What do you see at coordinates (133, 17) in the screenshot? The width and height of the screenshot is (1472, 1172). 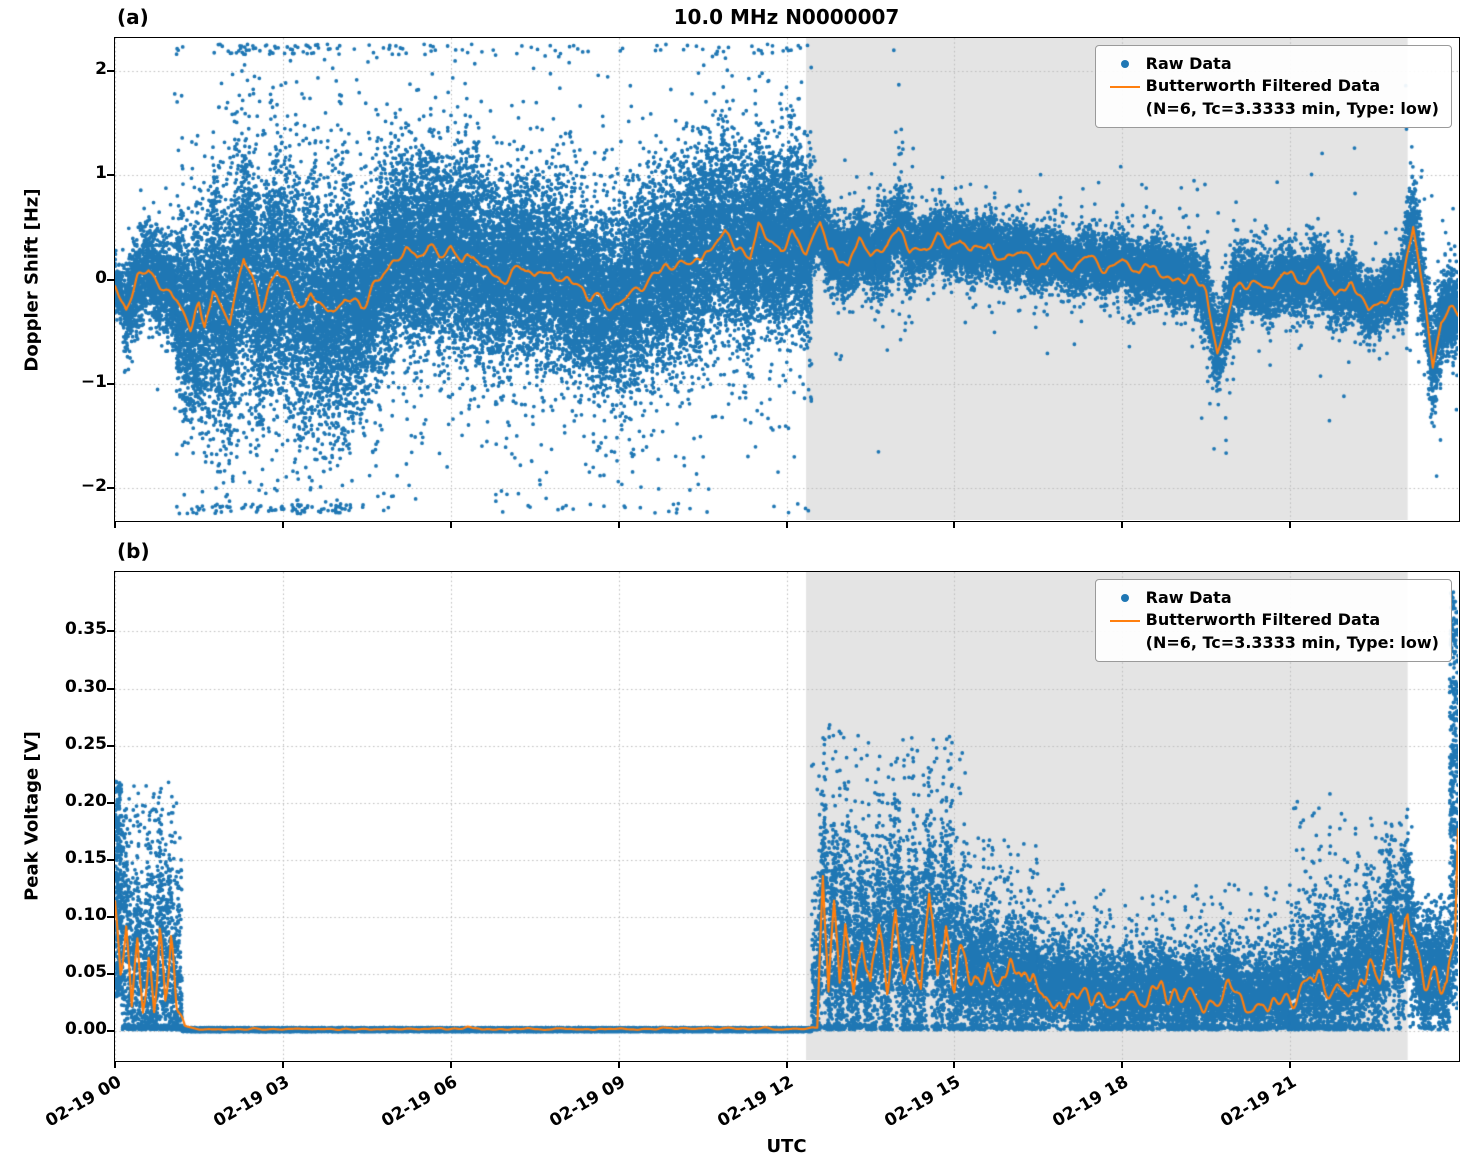 I see `panel-a-tag: (a)` at bounding box center [133, 17].